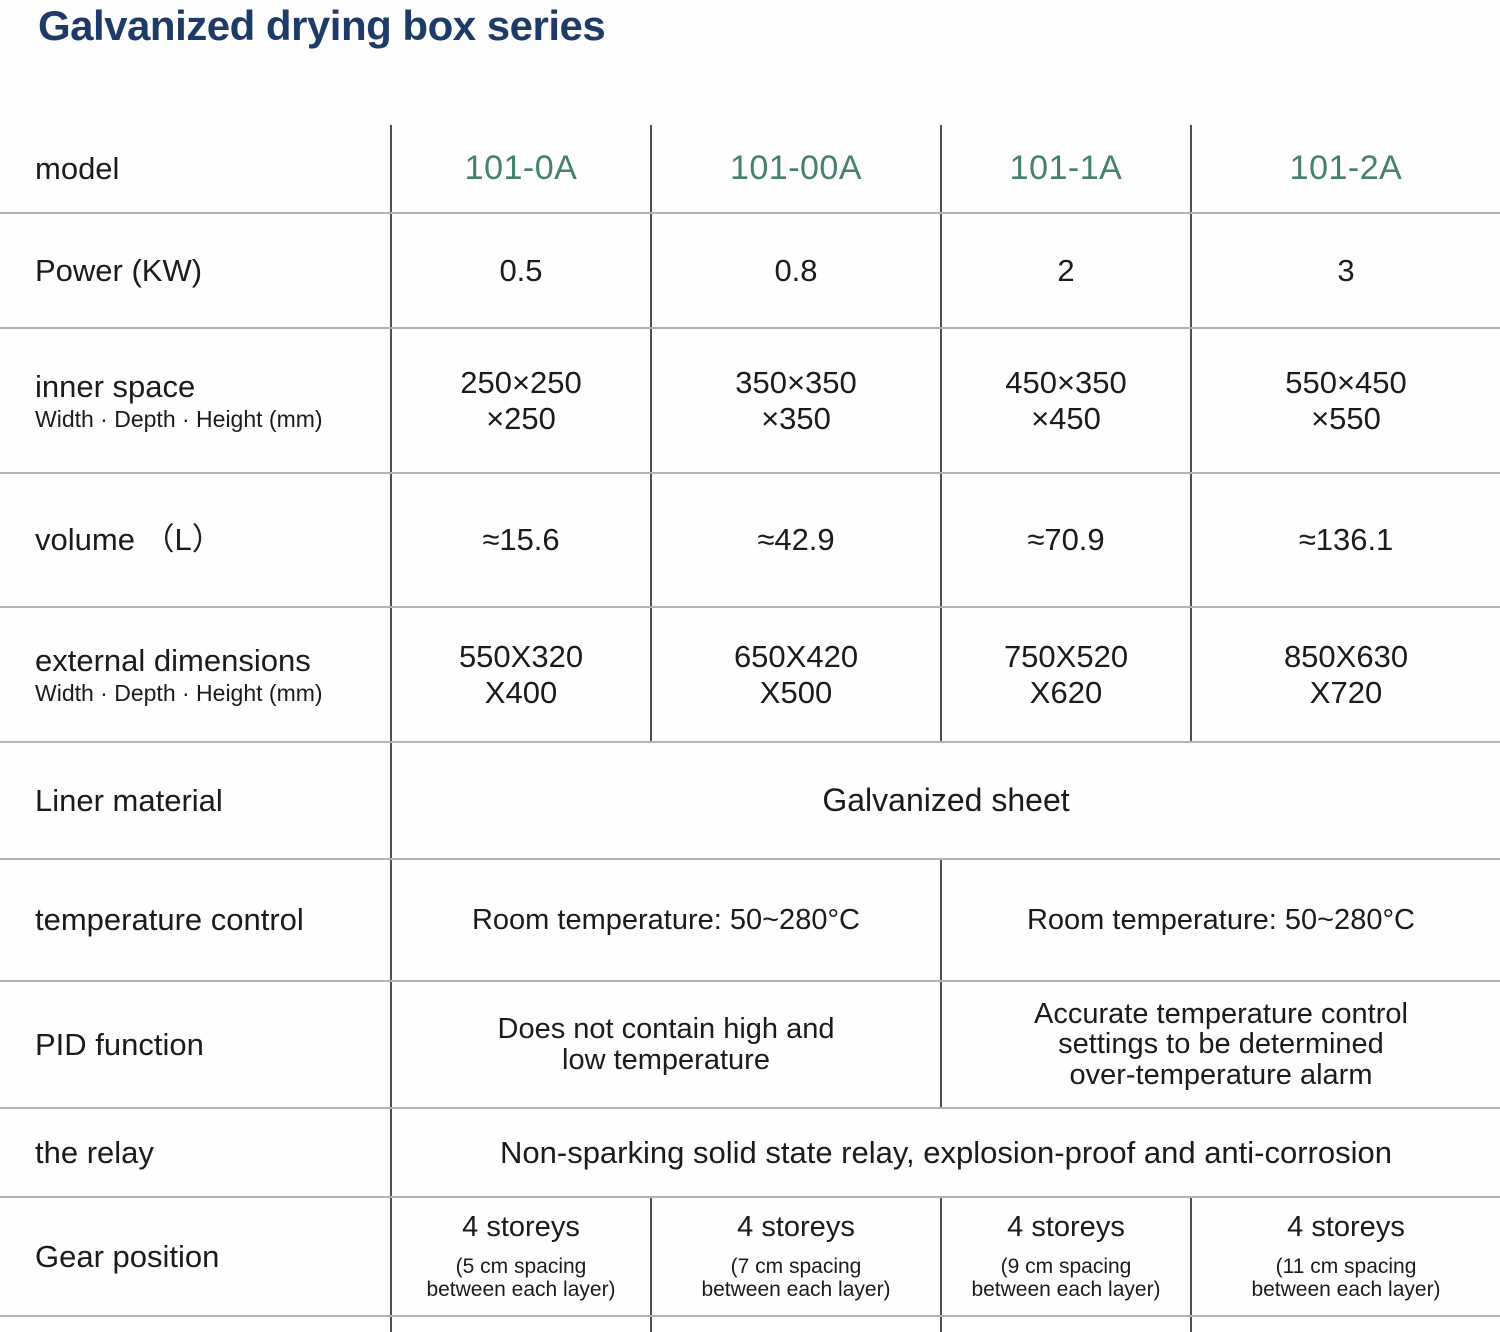 Image resolution: width=1500 pixels, height=1332 pixels. Describe the element at coordinates (1345, 674) in the screenshot. I see `external-value: 850X630 X720` at that location.